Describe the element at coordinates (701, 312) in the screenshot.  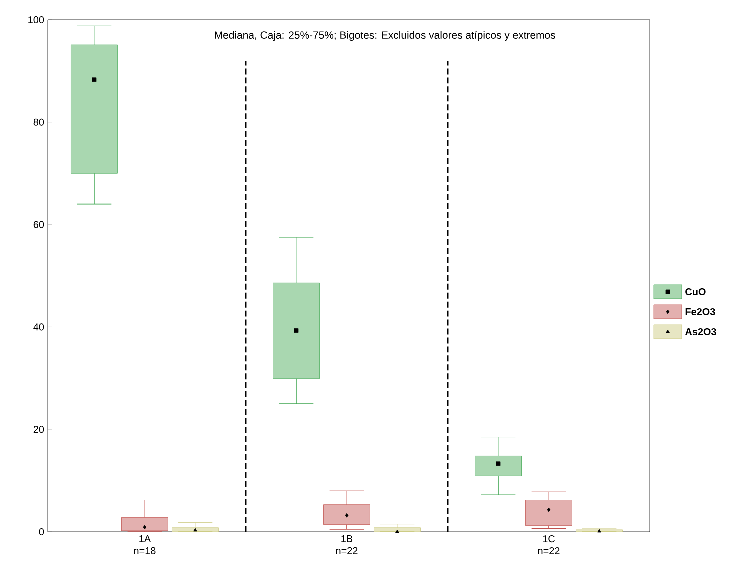
I see `legend-label: Fe2O3` at that location.